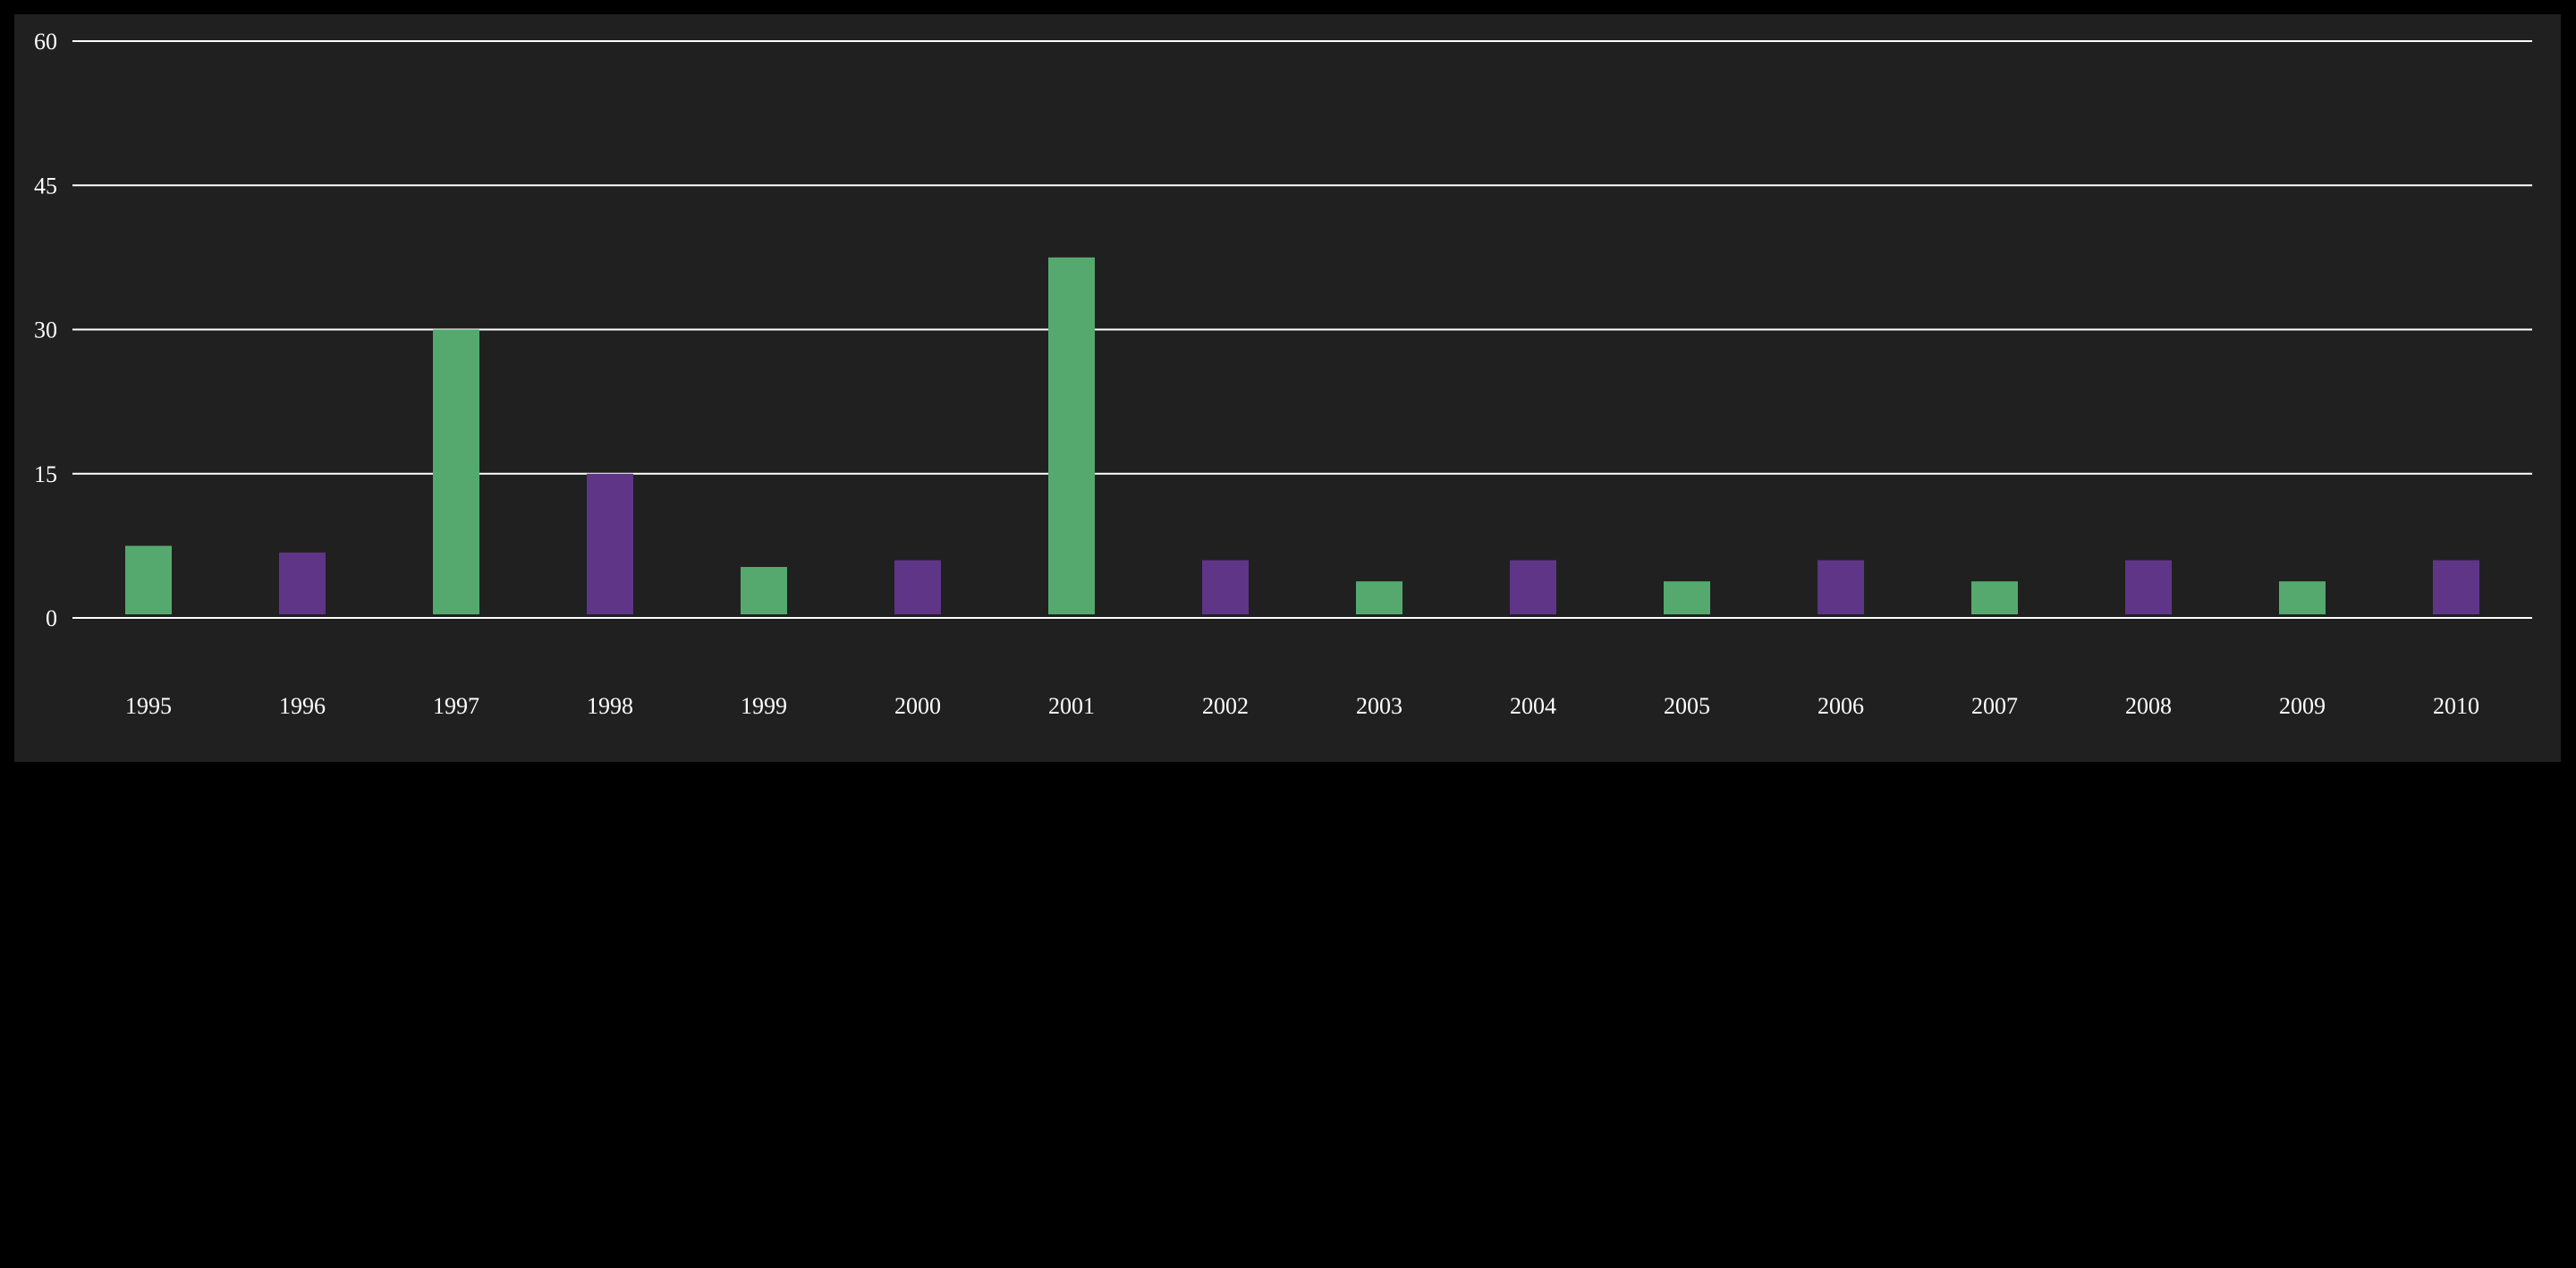 The width and height of the screenshot is (2576, 1268). Describe the element at coordinates (764, 706) in the screenshot. I see `x-tick-label: 1999` at that location.